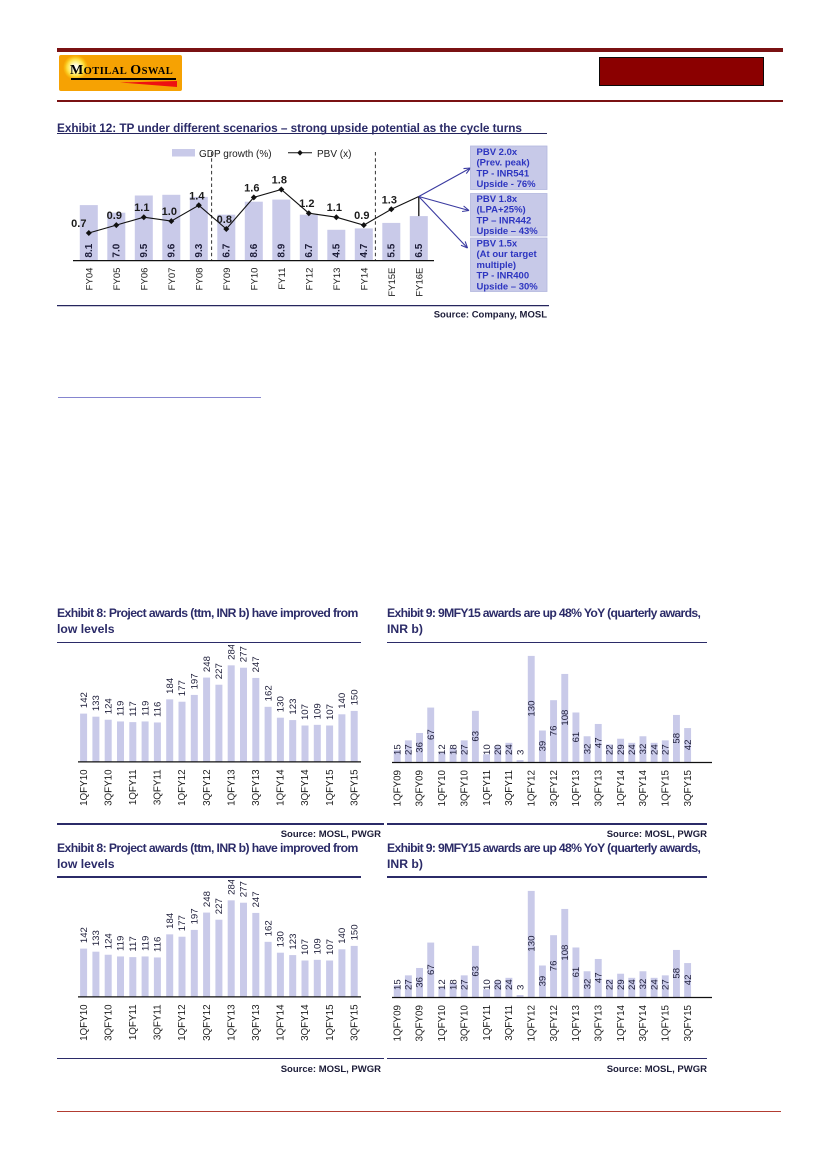  Describe the element at coordinates (293, 941) in the screenshot. I see `svg-text: 123` at that location.